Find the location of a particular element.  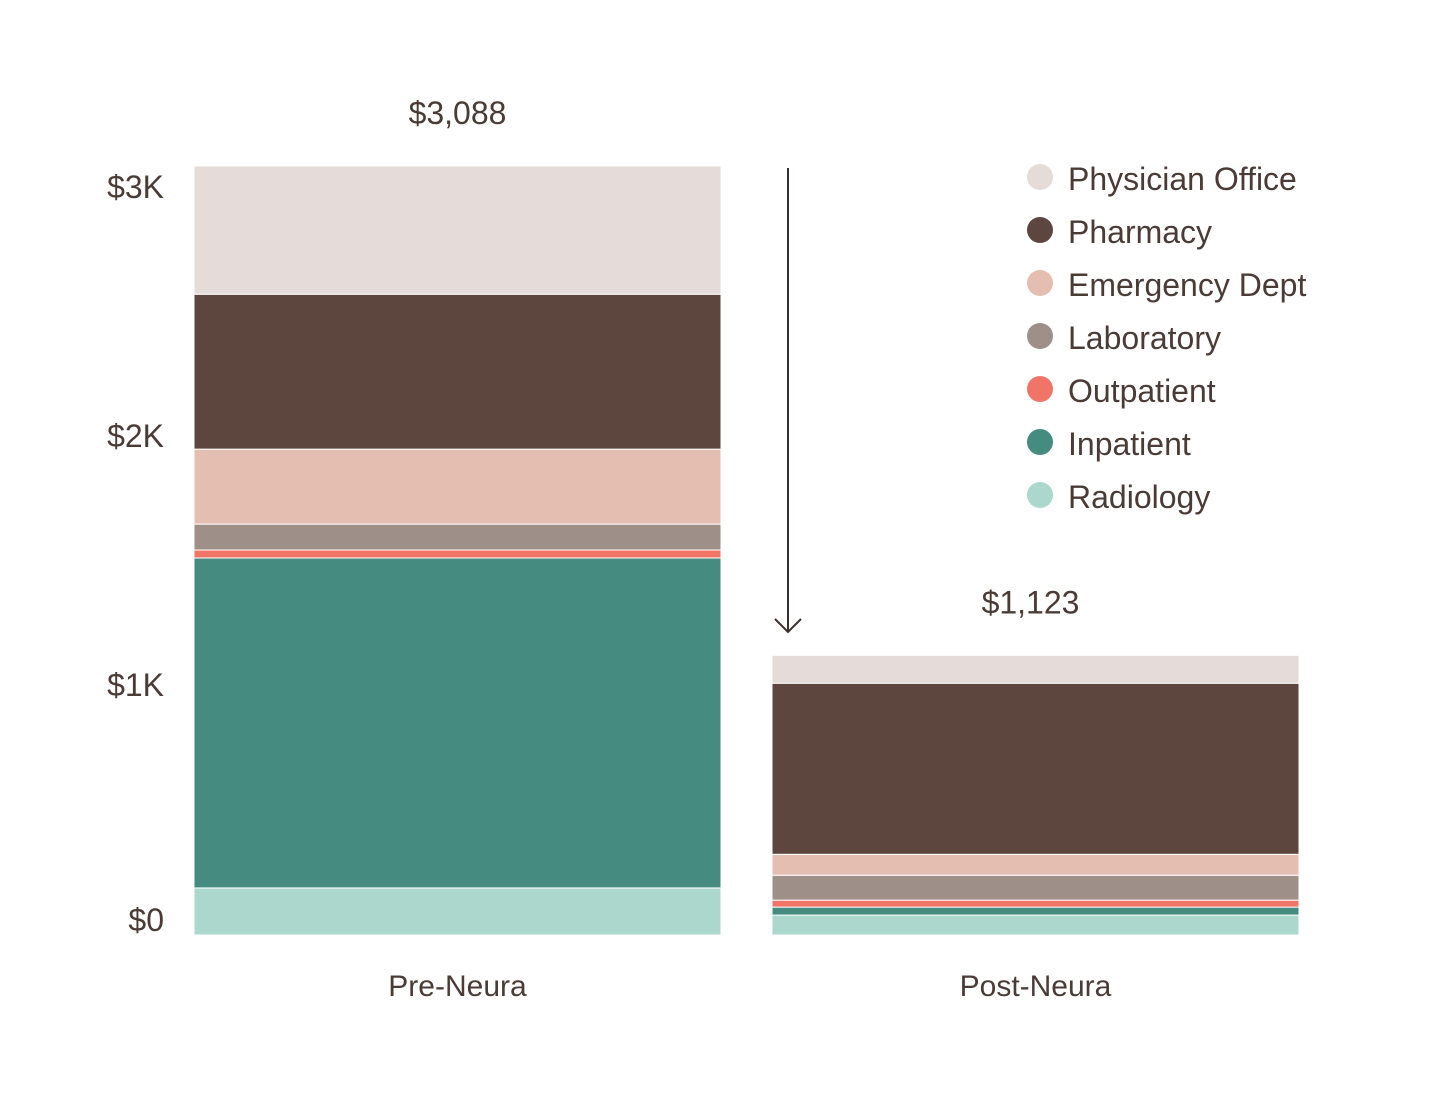

legend-item: Pharmacy is located at coordinates (1119, 232).